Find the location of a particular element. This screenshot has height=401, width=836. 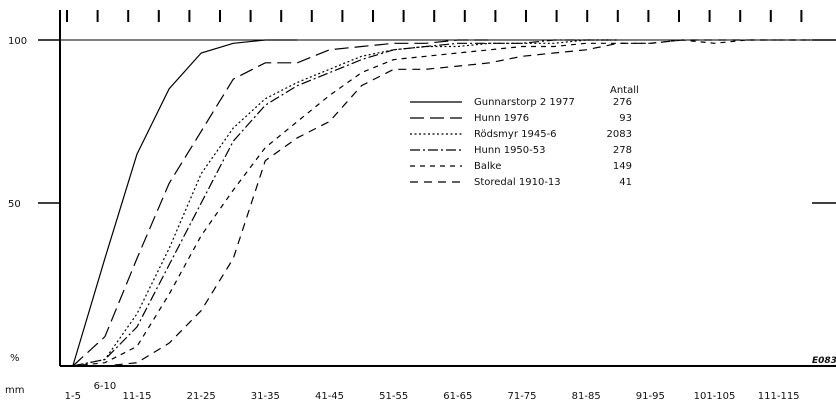

y-axis-label: % is located at coordinates (15, 358).